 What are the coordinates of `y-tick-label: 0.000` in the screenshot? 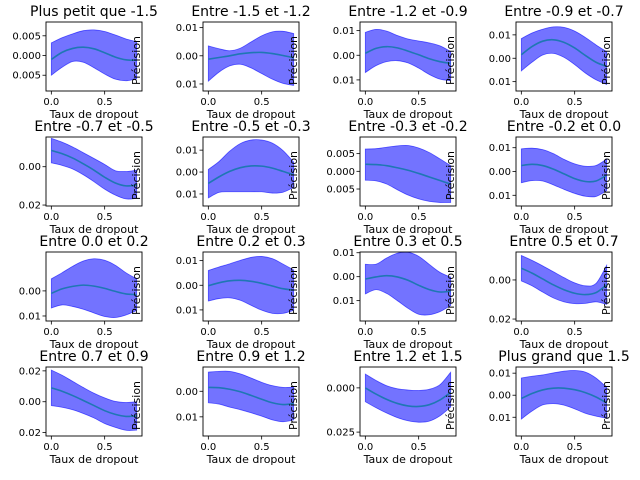 It's located at (340, 388).